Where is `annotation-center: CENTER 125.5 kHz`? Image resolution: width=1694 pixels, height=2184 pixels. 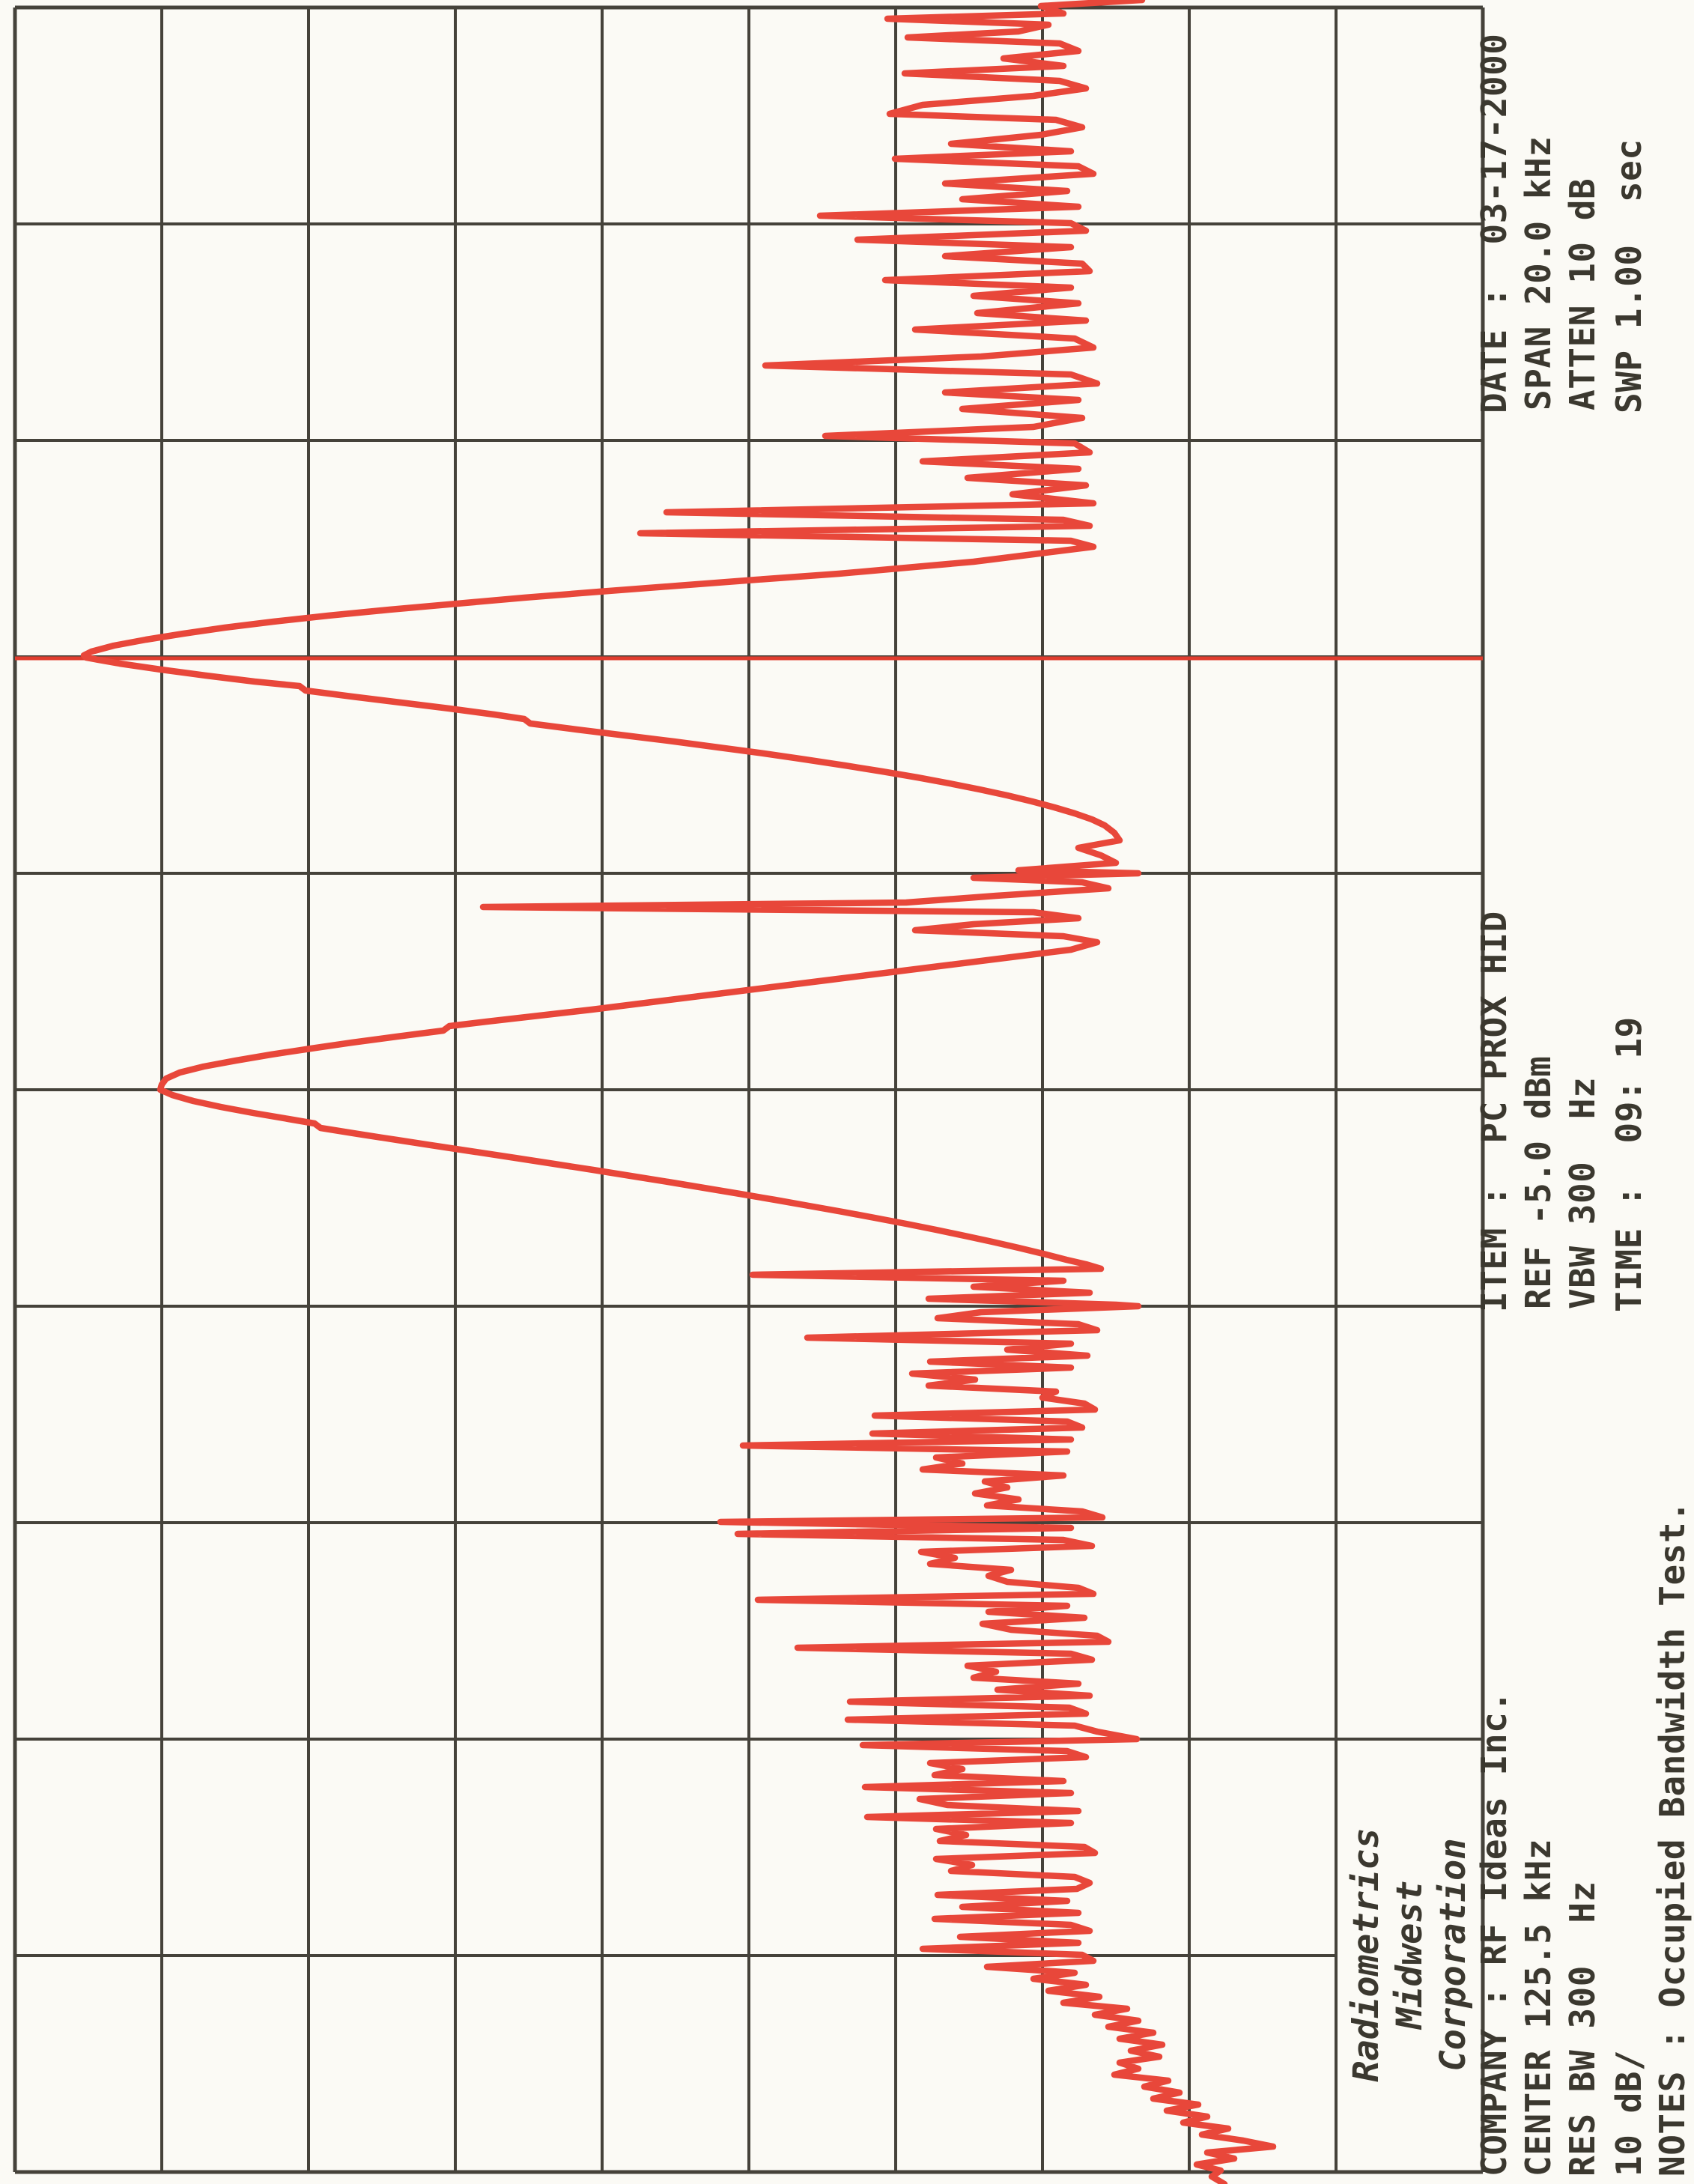 annotation-center: CENTER 125.5 kHz is located at coordinates (1538, 2007).